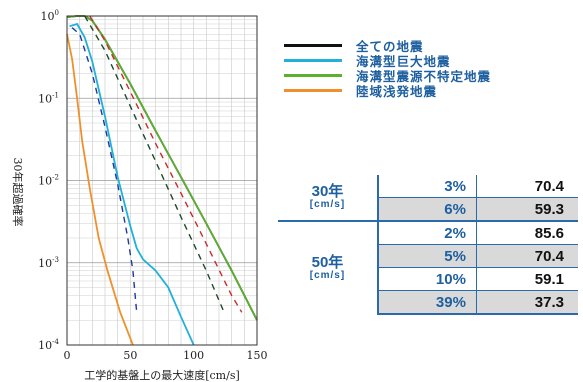 The image size is (583, 382). I want to click on group-title: 30年, so click(327, 192).